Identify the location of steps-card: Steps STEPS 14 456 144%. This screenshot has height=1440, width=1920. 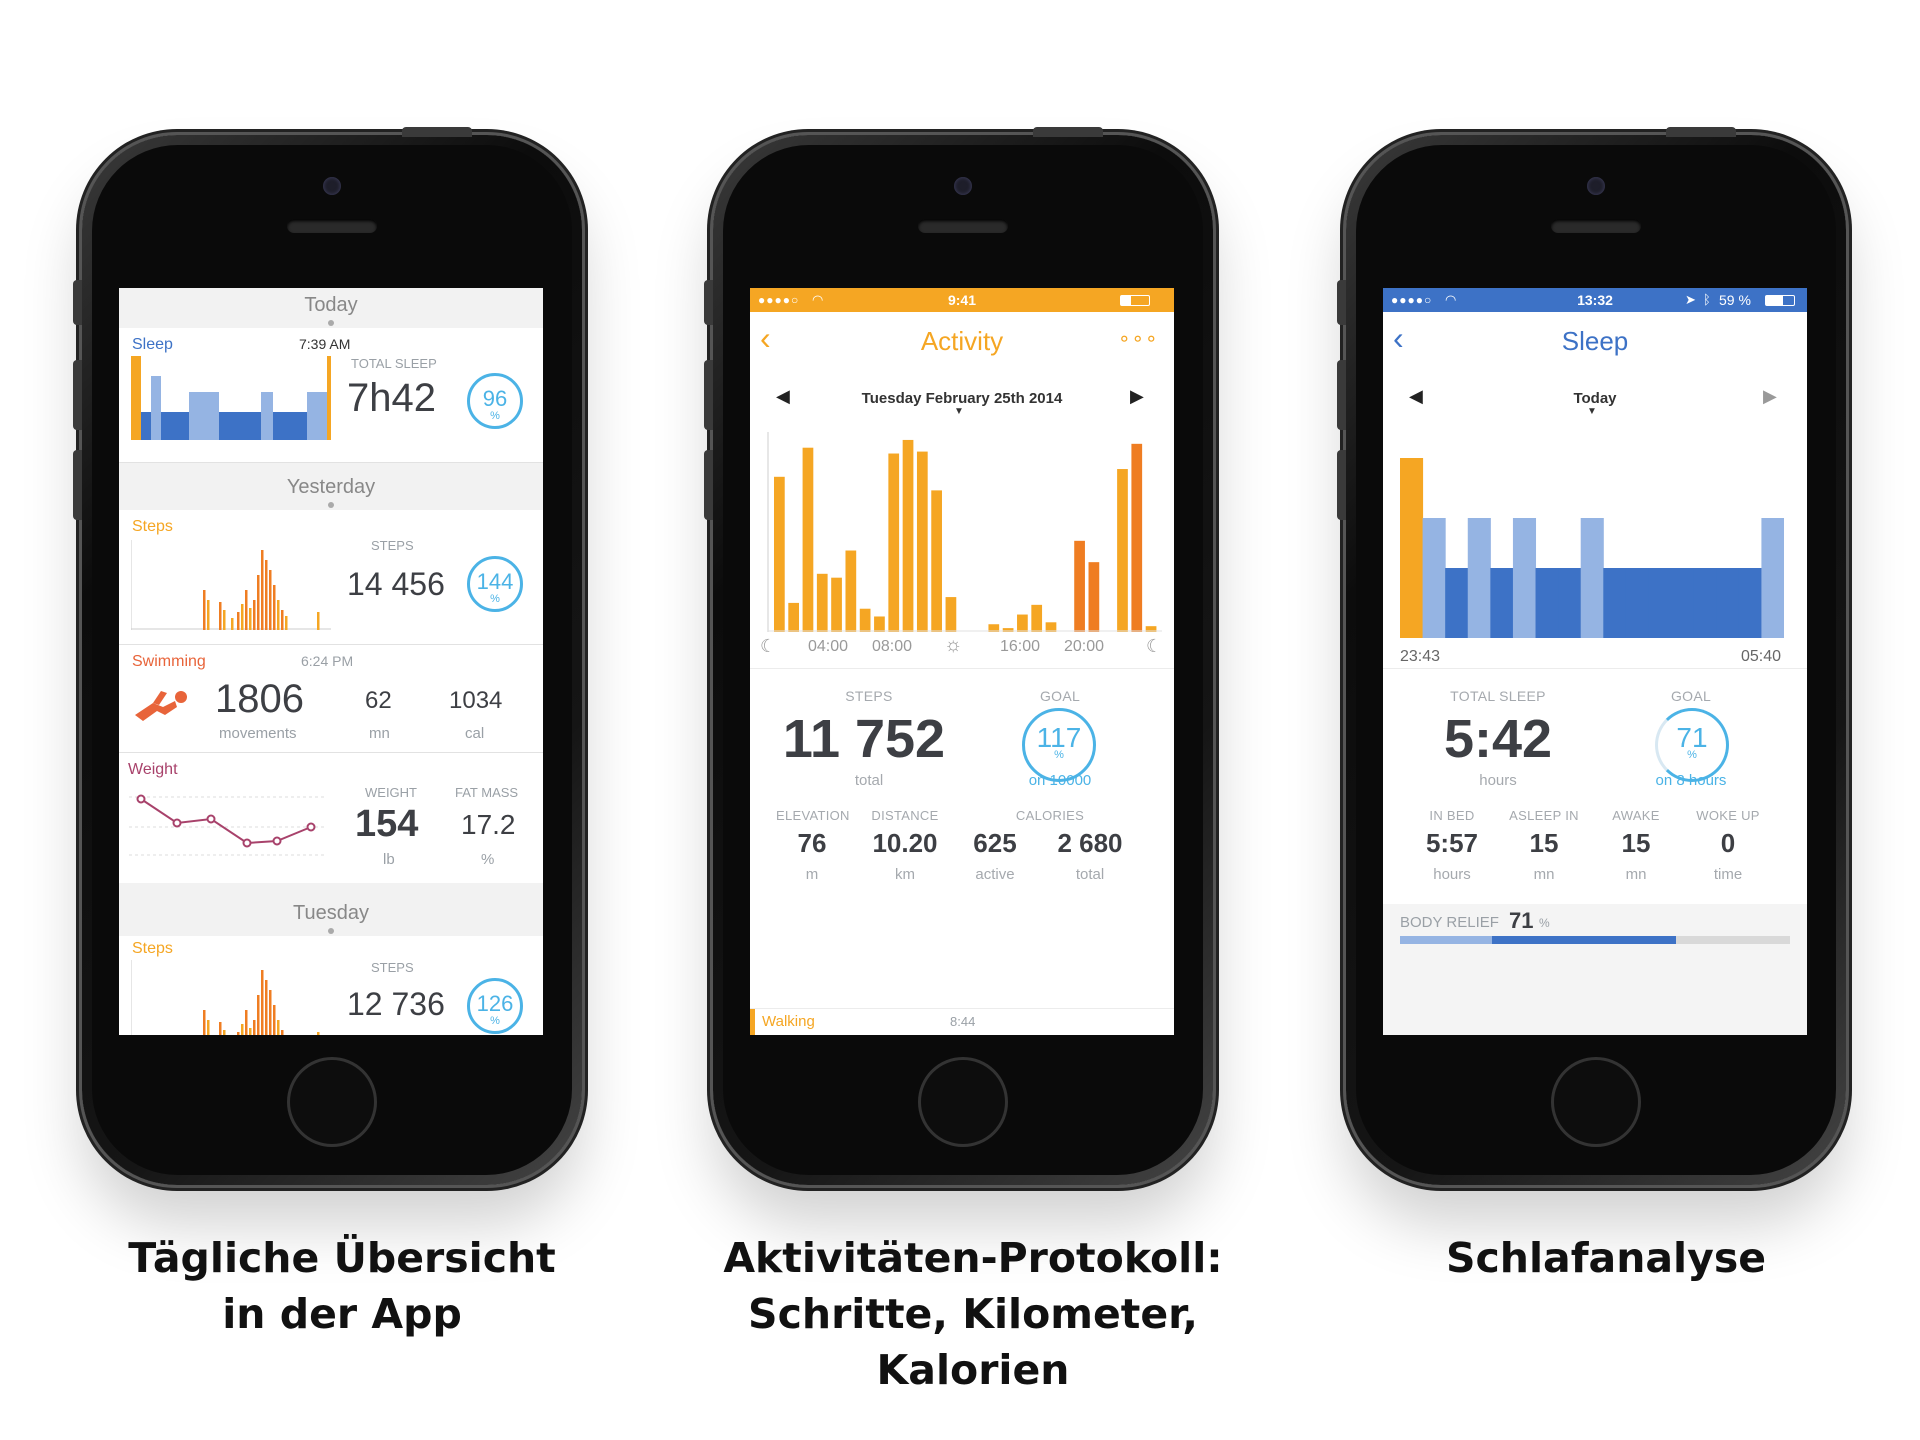
(331, 577).